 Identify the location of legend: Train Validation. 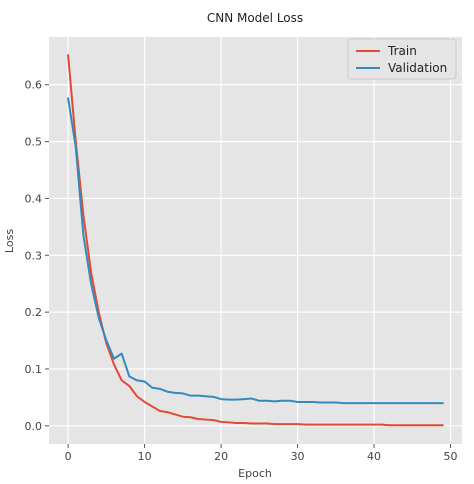
(402, 59).